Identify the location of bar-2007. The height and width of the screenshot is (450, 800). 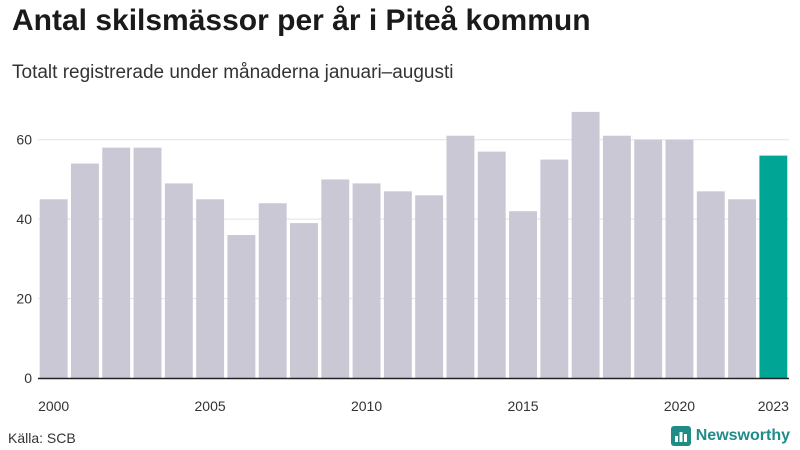
(272, 290).